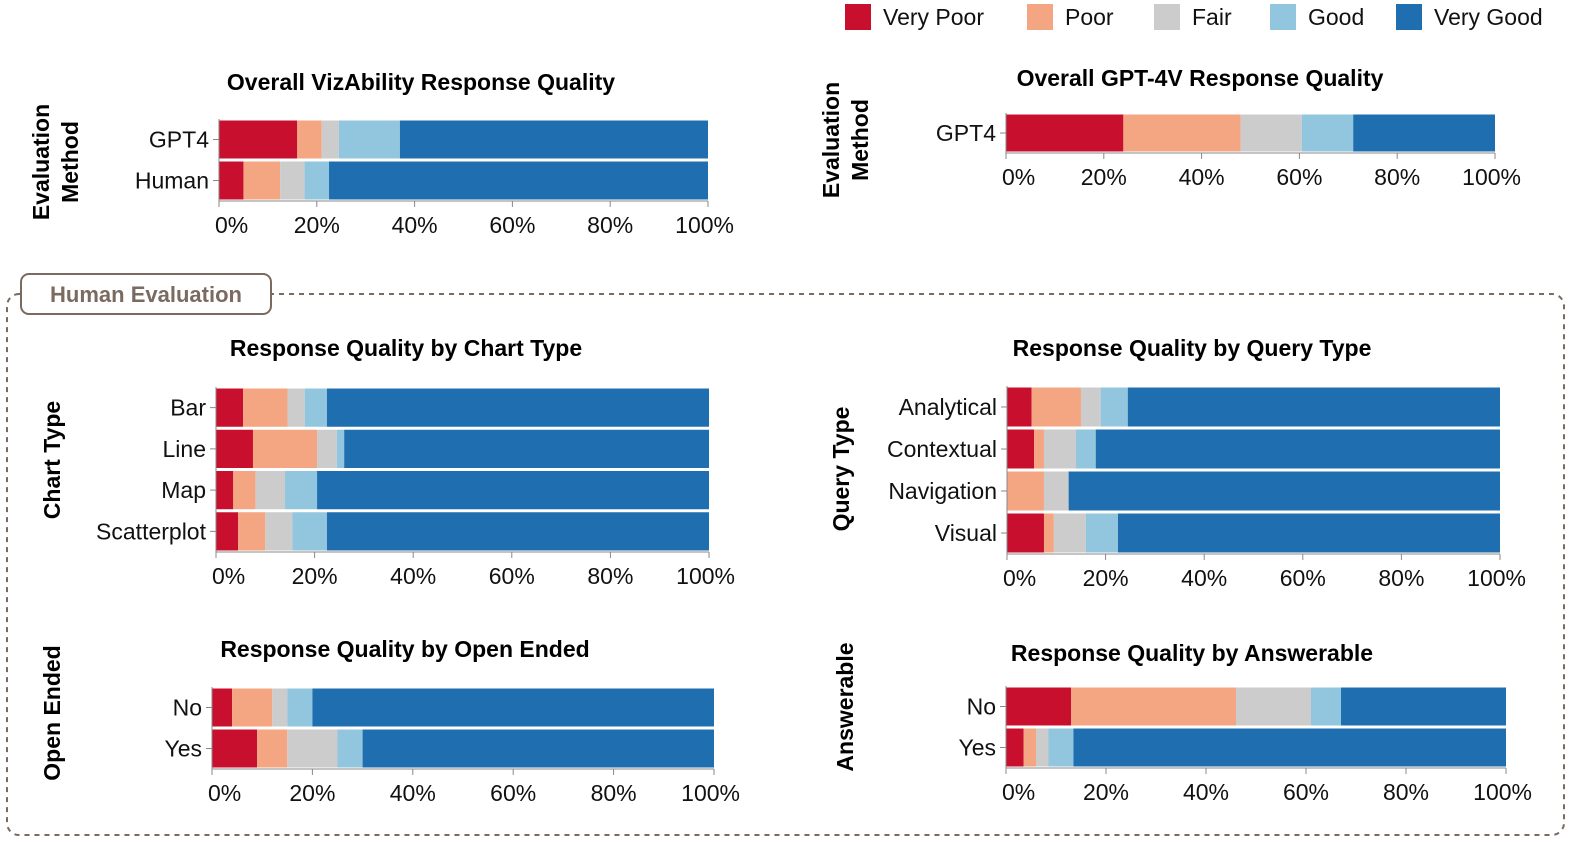  What do you see at coordinates (187, 708) in the screenshot?
I see `category-label: No` at bounding box center [187, 708].